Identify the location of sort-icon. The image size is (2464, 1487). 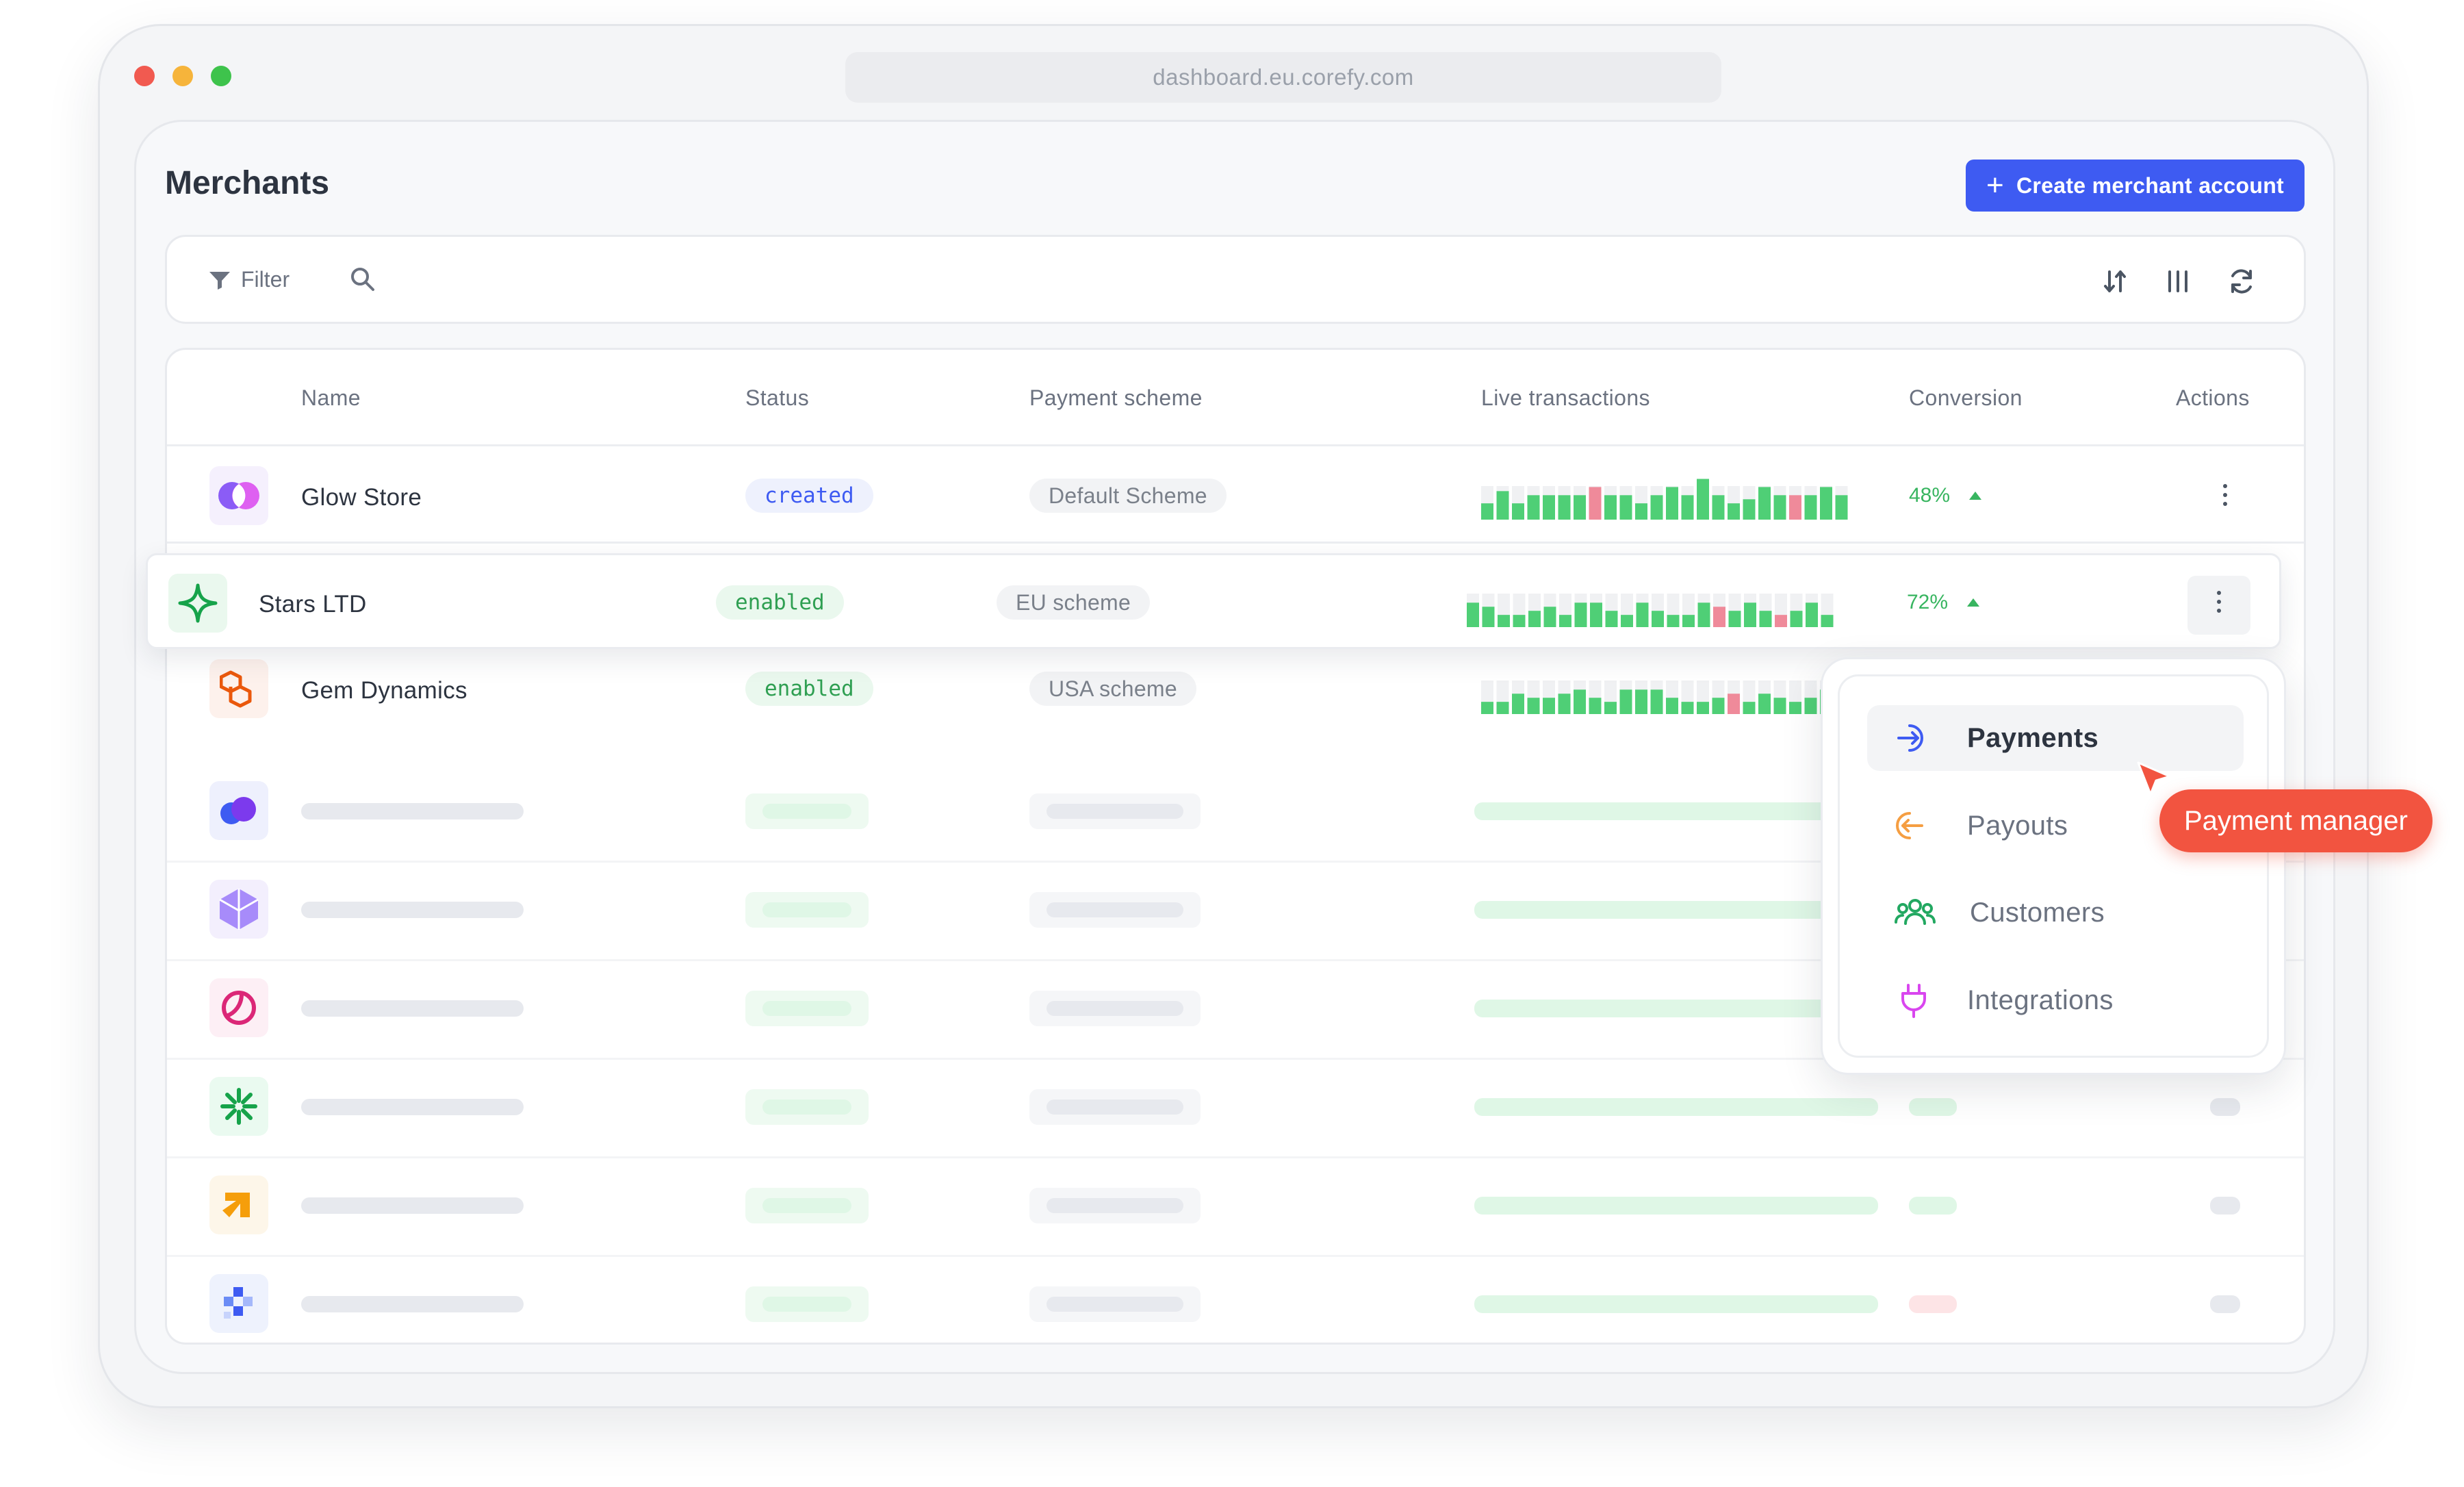
(2115, 282).